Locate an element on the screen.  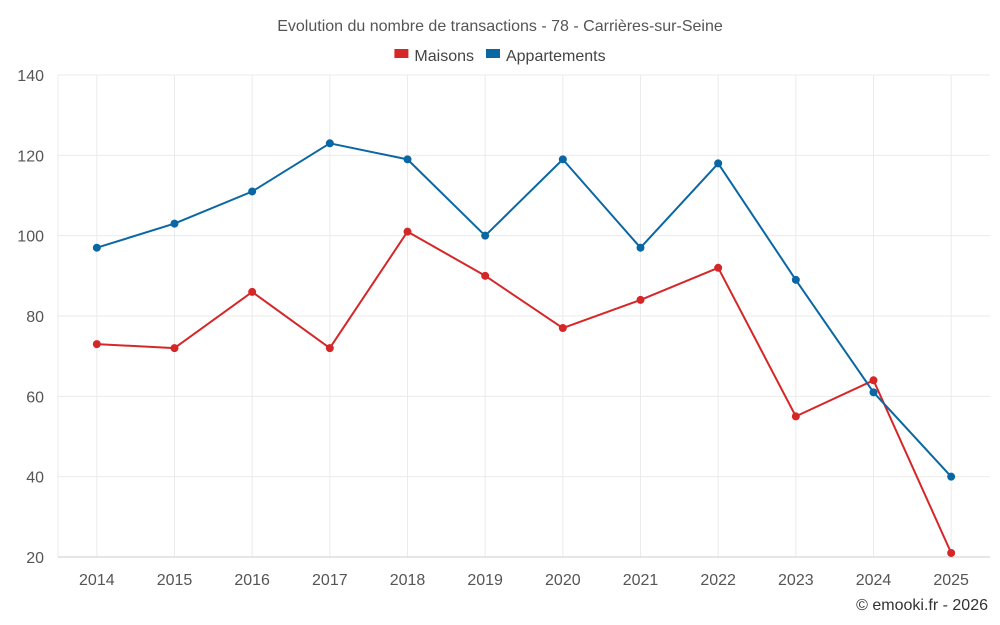
x-tick-label: 2020 is located at coordinates (563, 580).